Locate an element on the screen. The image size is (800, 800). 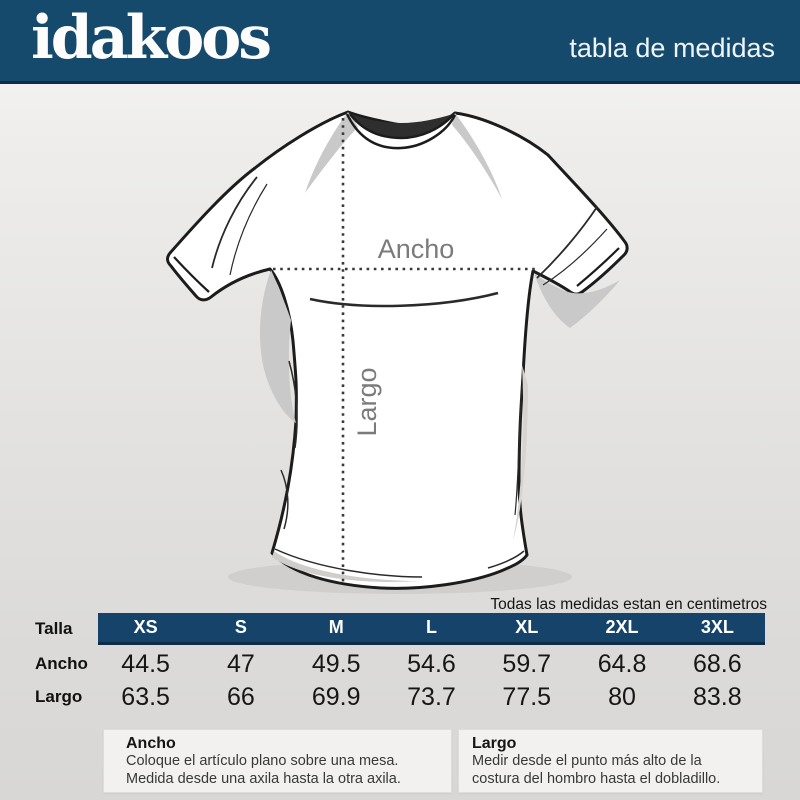
ancho-value: 54.6 is located at coordinates (431, 664).